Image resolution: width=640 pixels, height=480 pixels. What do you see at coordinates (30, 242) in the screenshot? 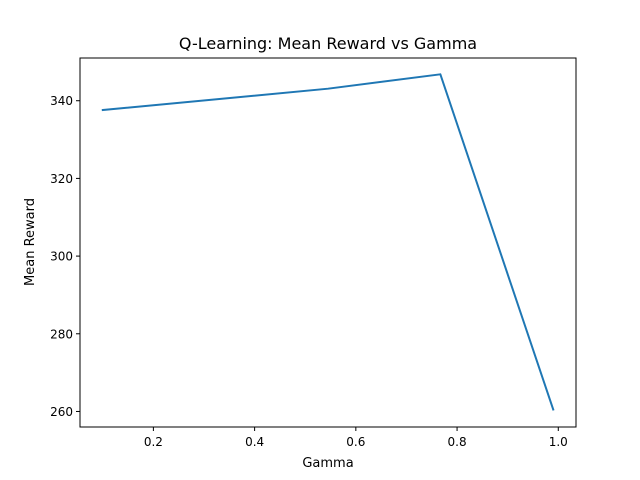
I see `y-axis-label: Mean Reward` at bounding box center [30, 242].